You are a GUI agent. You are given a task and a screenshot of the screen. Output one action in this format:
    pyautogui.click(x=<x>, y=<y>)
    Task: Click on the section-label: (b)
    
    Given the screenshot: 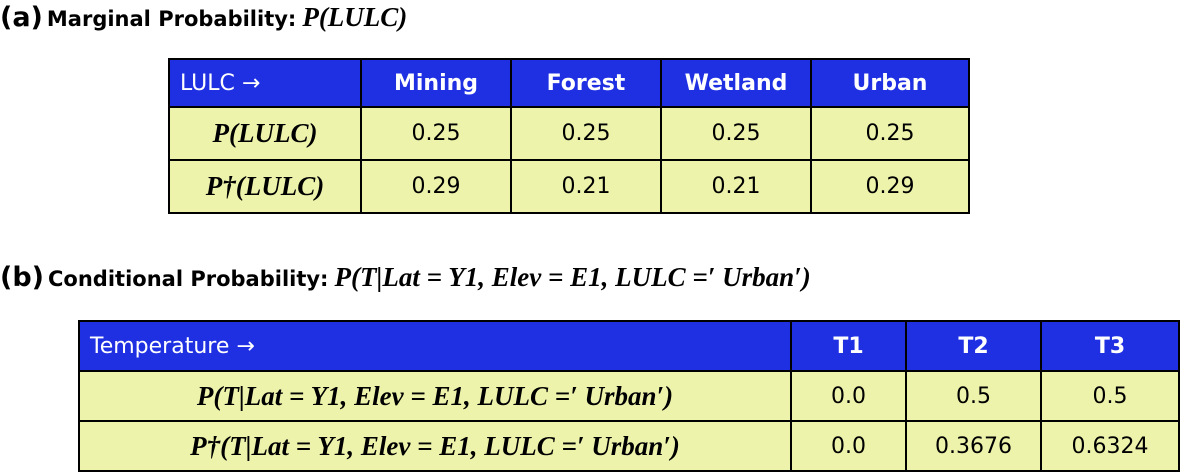 What is the action you would take?
    pyautogui.click(x=22, y=277)
    